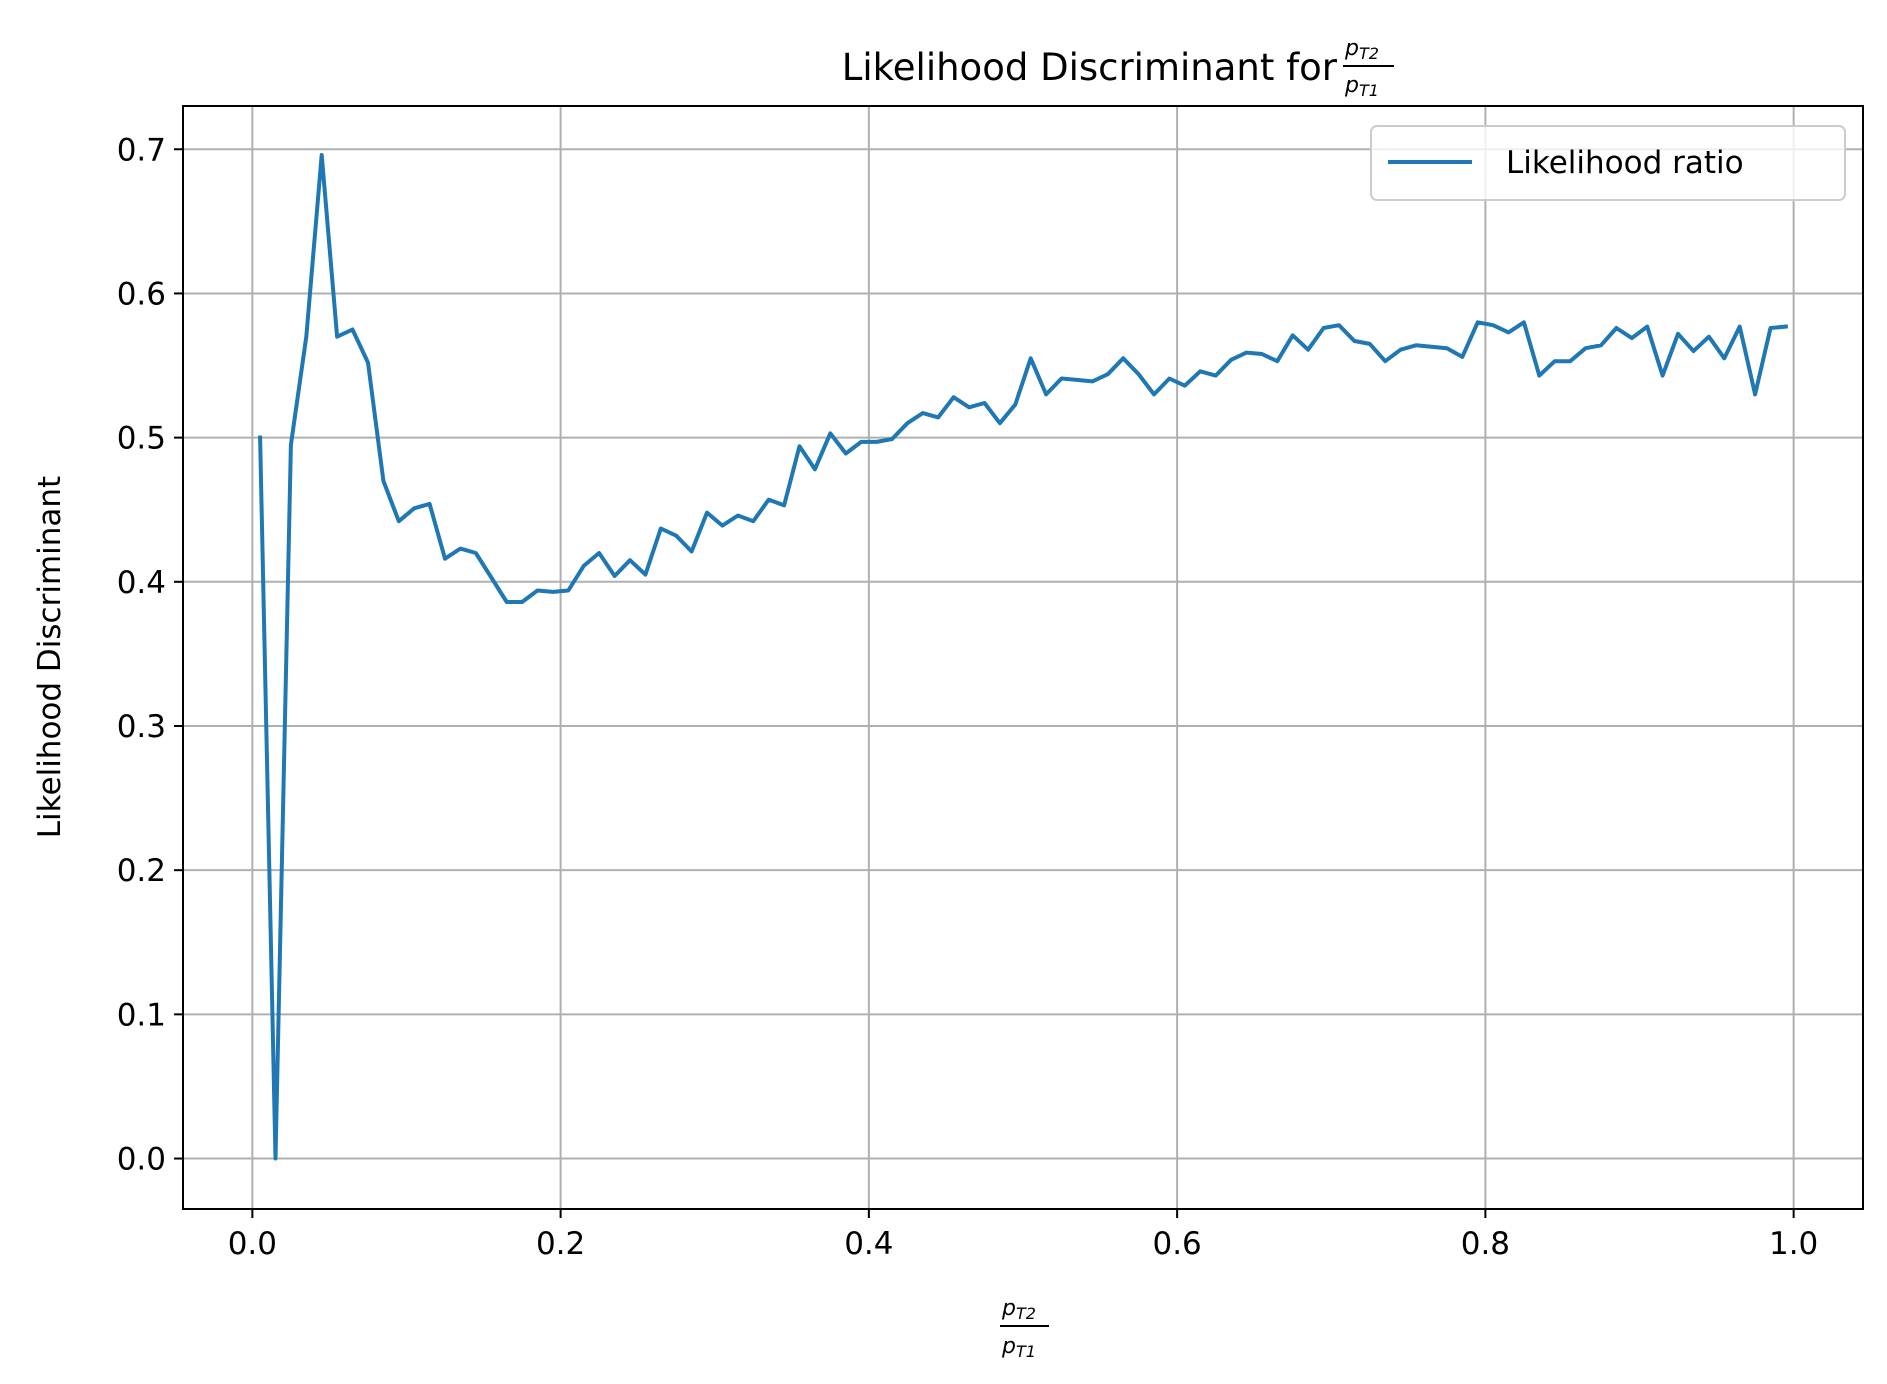 This screenshot has width=1887, height=1384. I want to click on title-fraction: pT2 pT1, so click(1368, 68).